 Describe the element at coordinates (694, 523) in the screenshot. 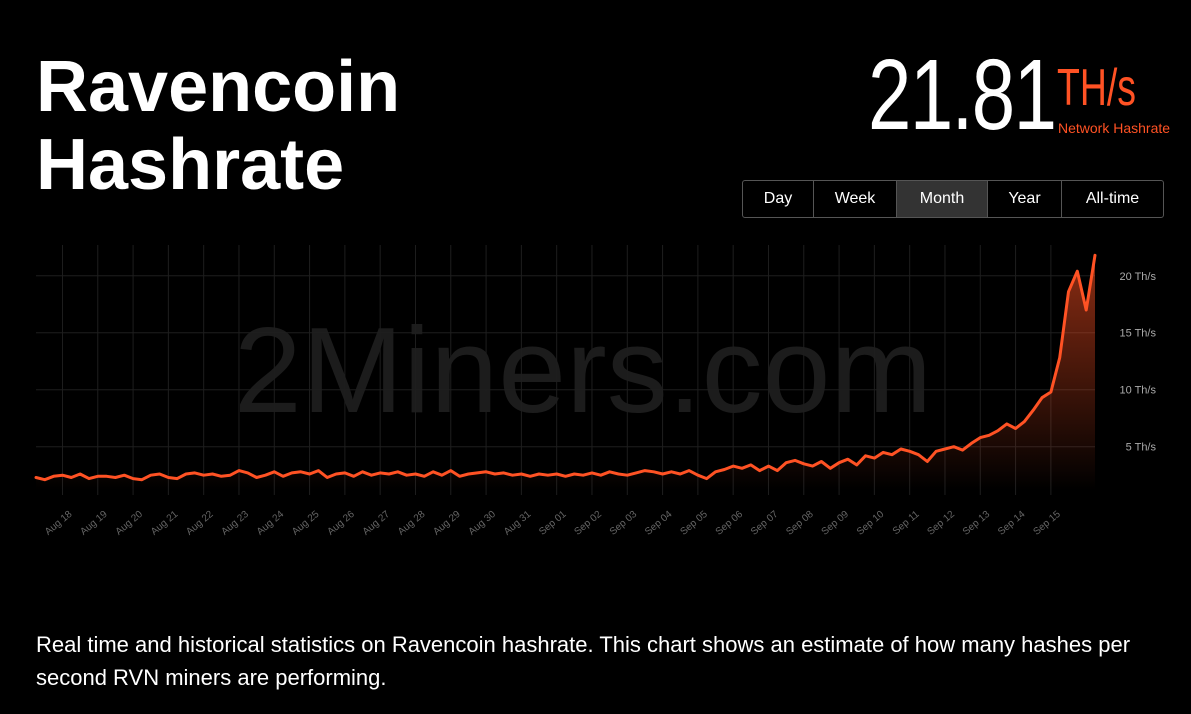

I see `x-tick-label: Sep 05` at that location.